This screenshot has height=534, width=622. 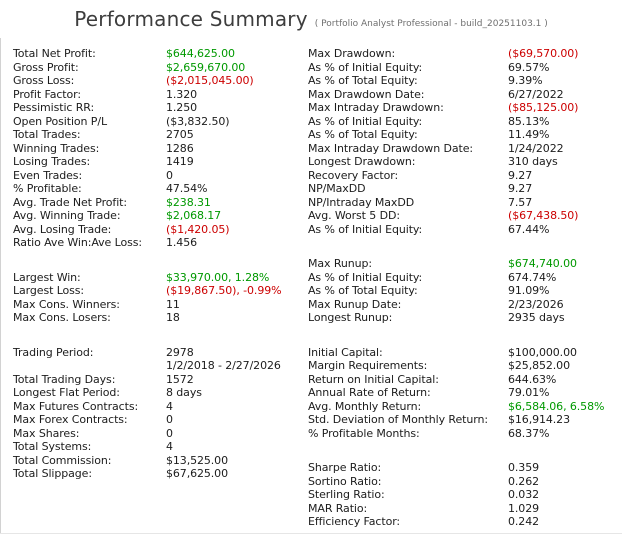 I want to click on stat-row: Longest Runup: 2935 days, so click(x=462, y=318).